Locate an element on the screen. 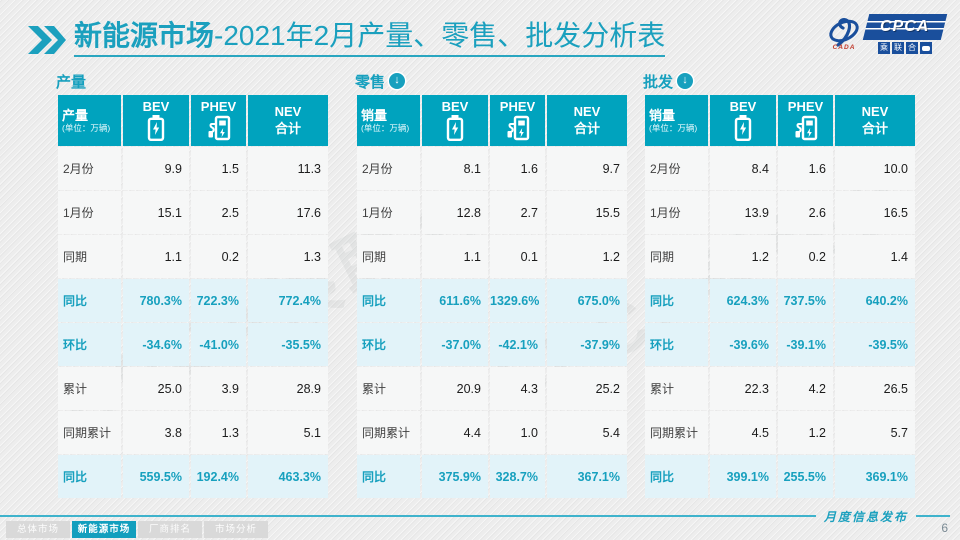 This screenshot has height=540, width=960. car-icon is located at coordinates (926, 48).